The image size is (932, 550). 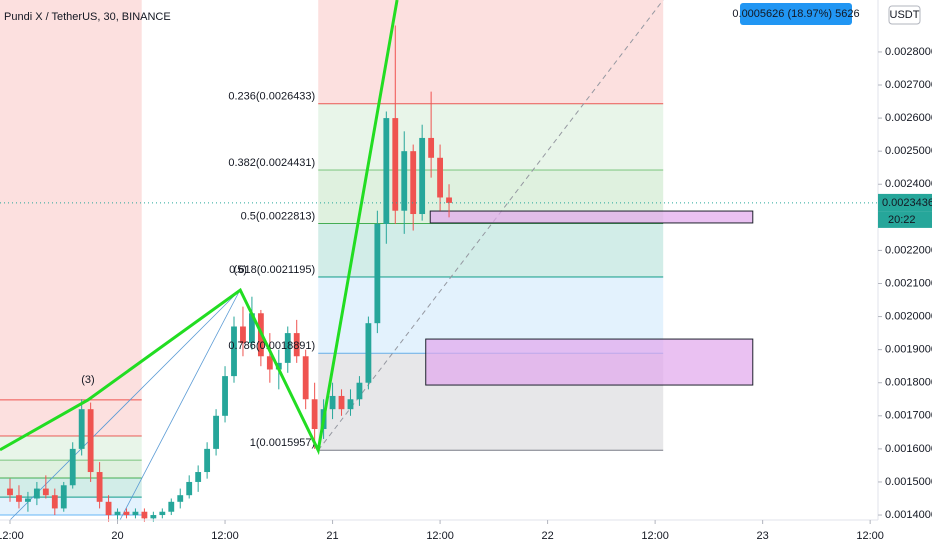 What do you see at coordinates (908, 85) in the screenshot?
I see `y-tick-label: 0.0027000` at bounding box center [908, 85].